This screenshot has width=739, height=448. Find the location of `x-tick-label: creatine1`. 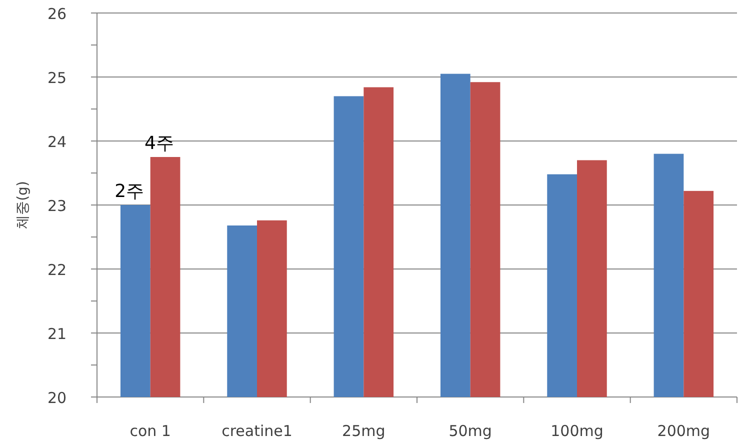

x-tick-label: creatine1 is located at coordinates (257, 431).